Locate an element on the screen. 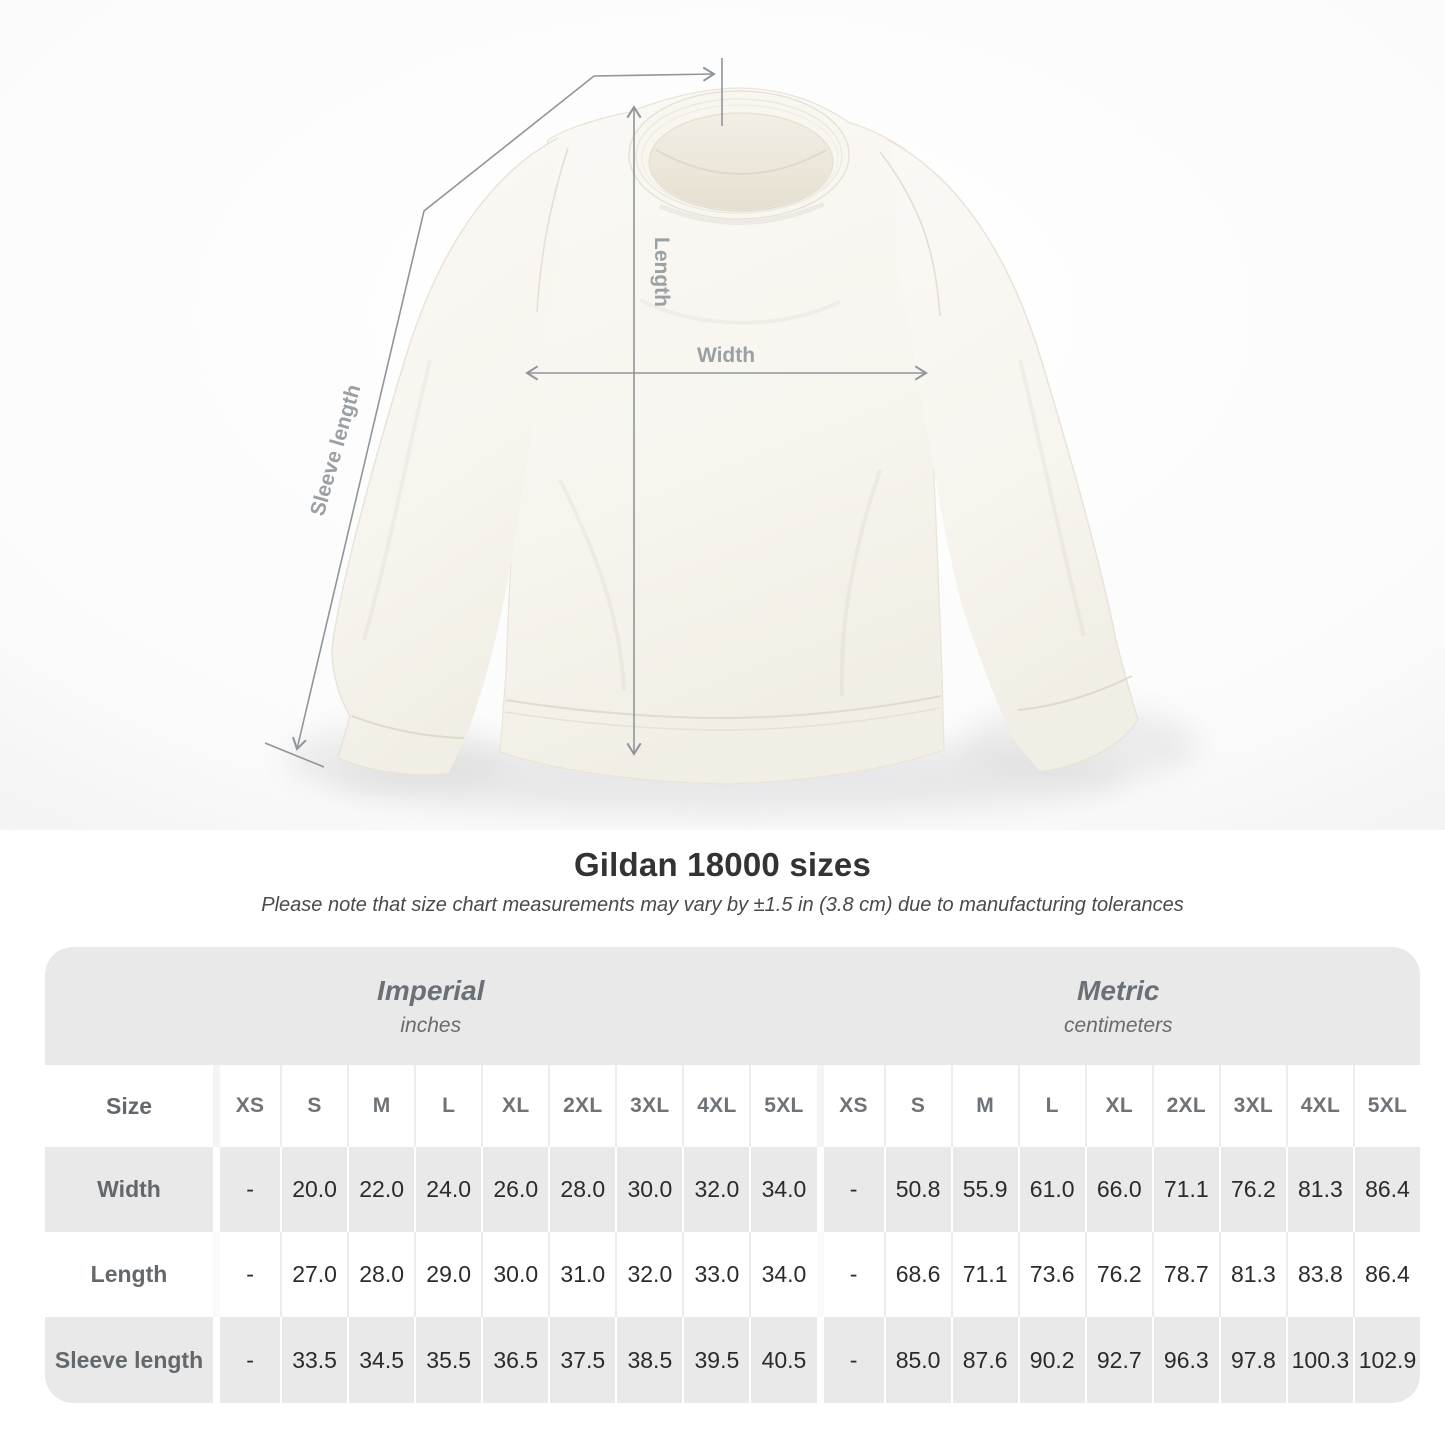 The height and width of the screenshot is (1445, 1445). value-cell-imperial: 39.5 is located at coordinates (715, 1360).